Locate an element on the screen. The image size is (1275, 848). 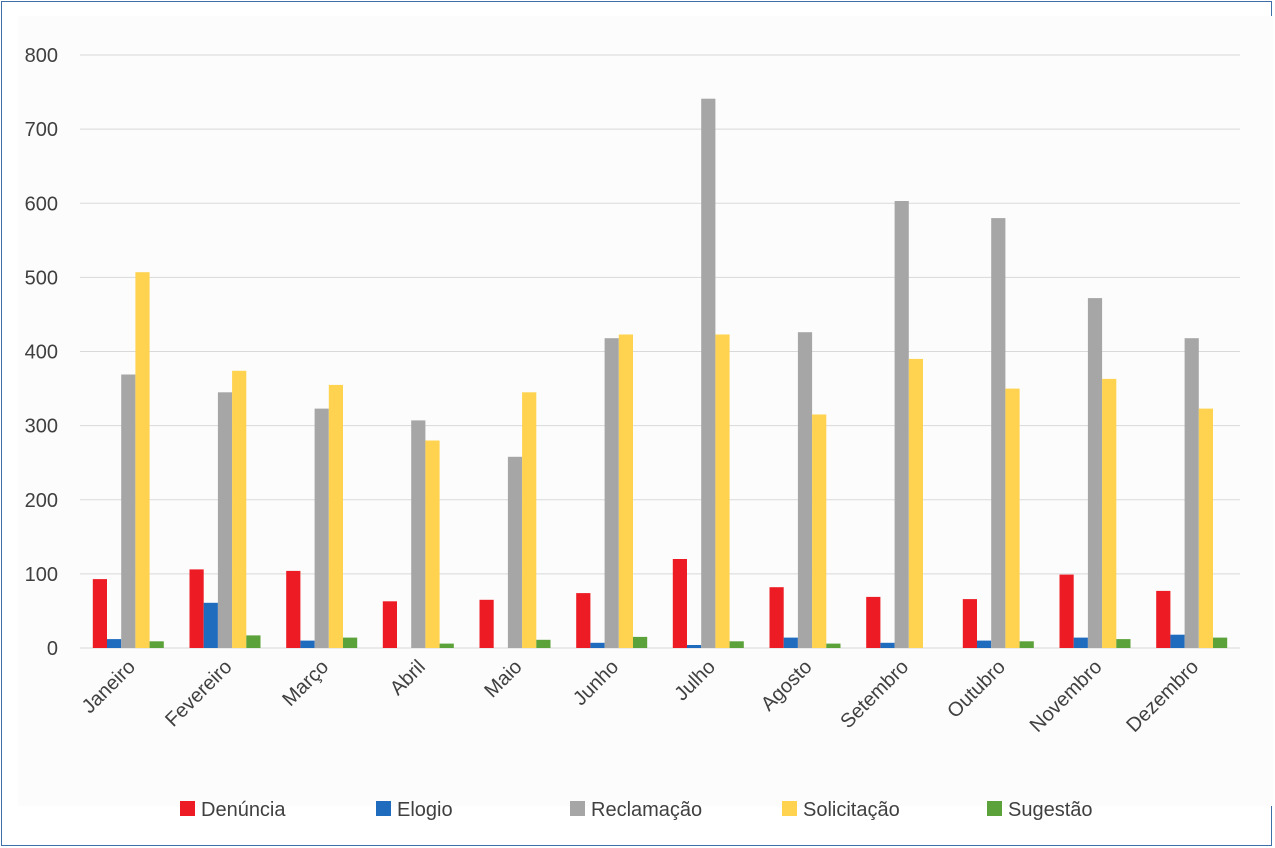
y-tick-label: 300 is located at coordinates (41, 427).